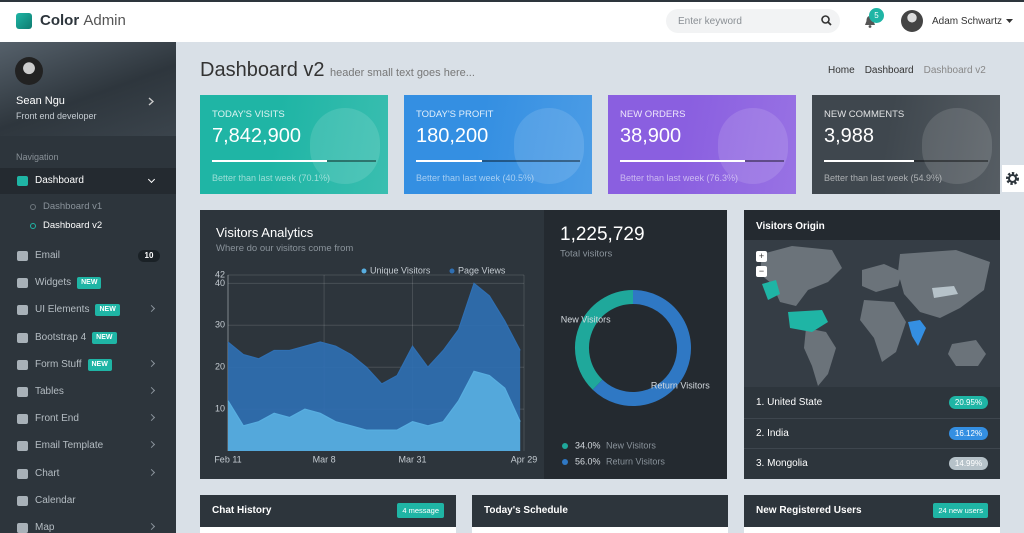 This screenshot has height=533, width=1024. What do you see at coordinates (1009, 21) in the screenshot?
I see `caret` at bounding box center [1009, 21].